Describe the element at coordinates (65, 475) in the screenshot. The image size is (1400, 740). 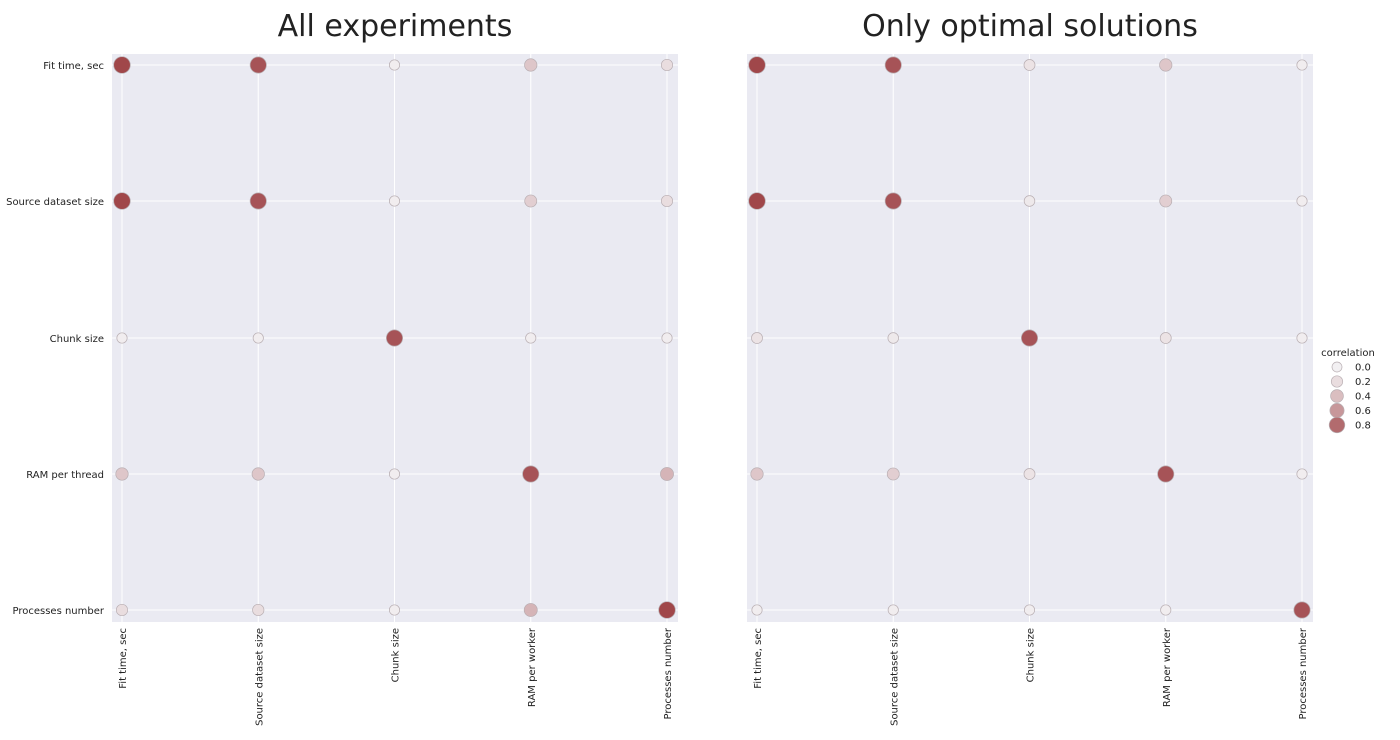
I see `y-tick-label: RAM per thread` at that location.